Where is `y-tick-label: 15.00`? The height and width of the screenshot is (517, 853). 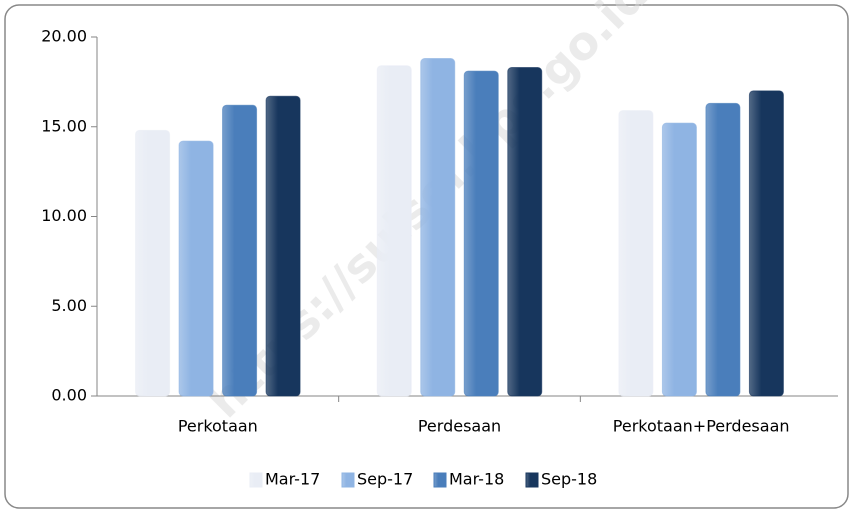 y-tick-label: 15.00 is located at coordinates (64, 125).